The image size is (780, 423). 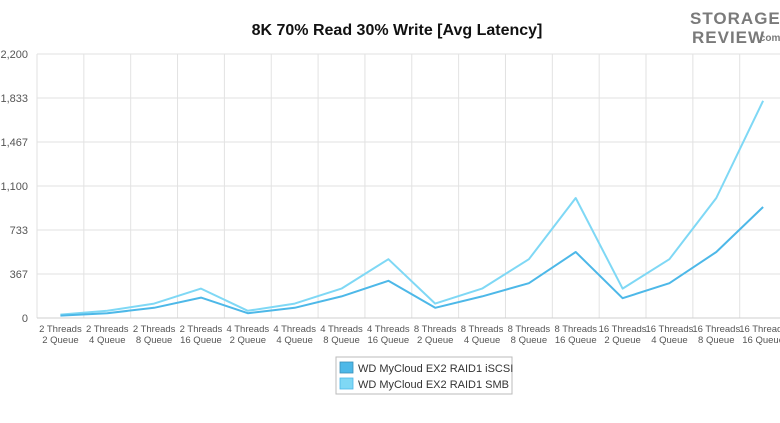 I want to click on y-tick-label: 0, so click(x=25, y=319).